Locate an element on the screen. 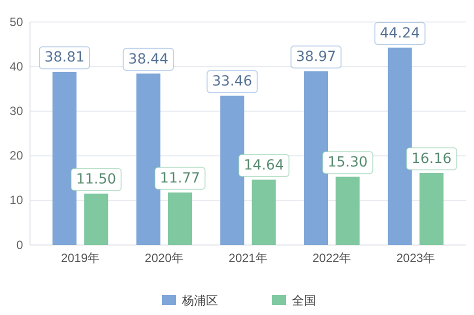 Image resolution: width=474 pixels, height=315 pixels. data-label: 38.81 is located at coordinates (64, 58).